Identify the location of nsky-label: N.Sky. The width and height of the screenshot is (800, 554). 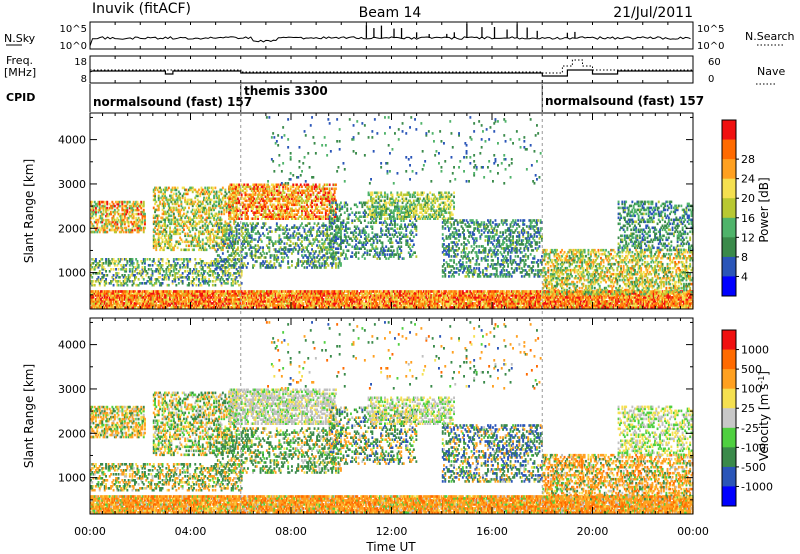
(20, 38).